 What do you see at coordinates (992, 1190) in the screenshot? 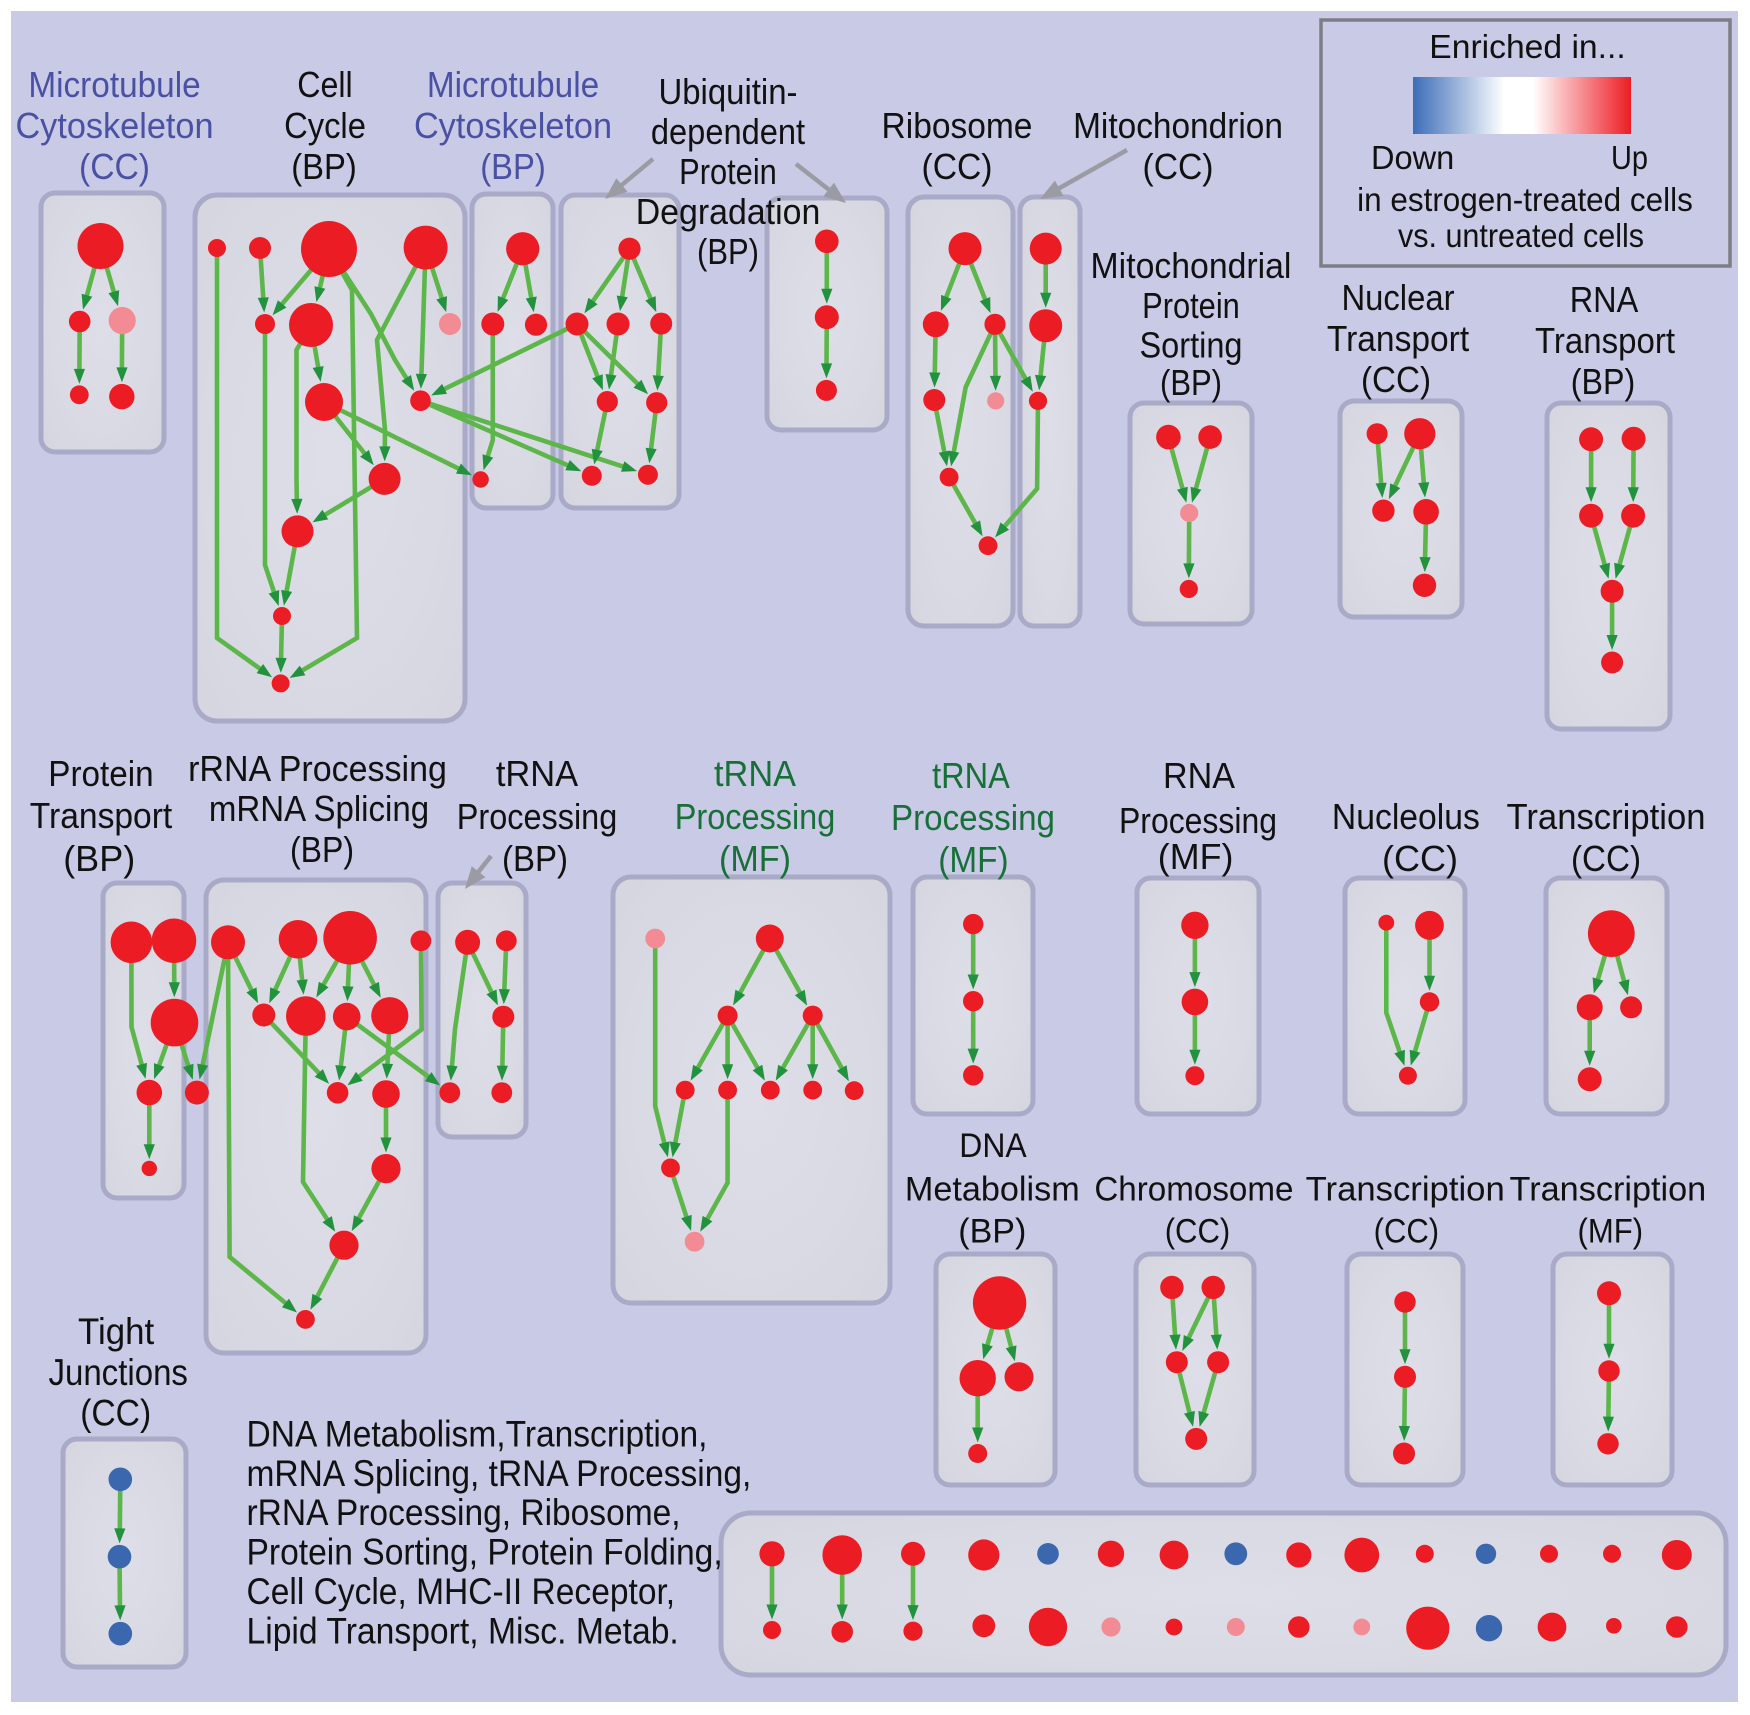
I see `svg-text: Metabolism` at bounding box center [992, 1190].